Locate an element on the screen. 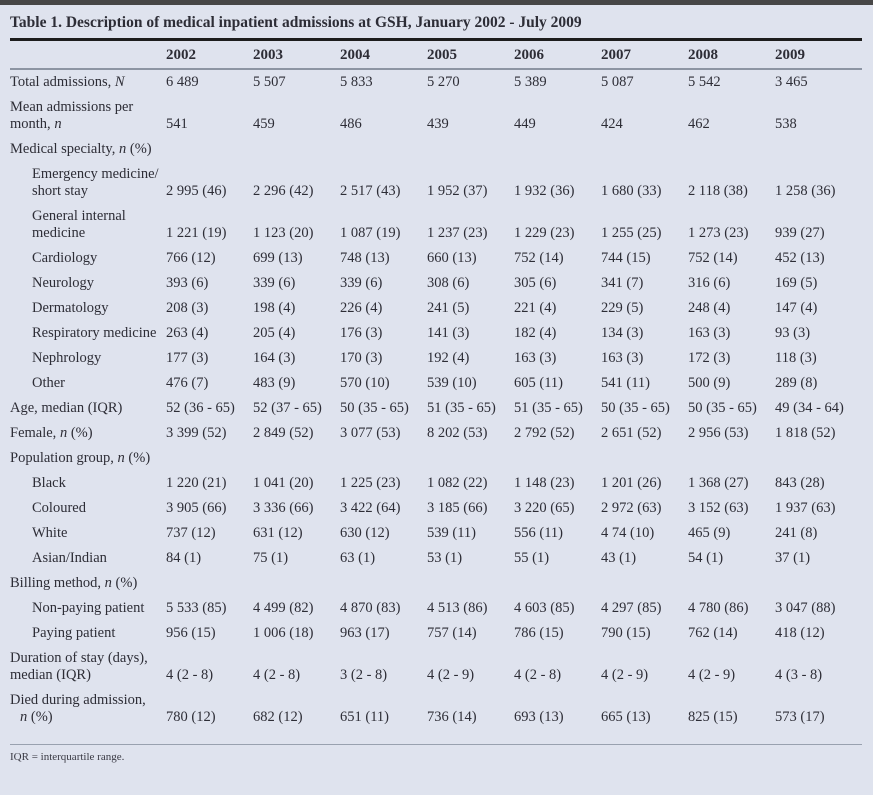 This screenshot has height=795, width=873. table-row: Billing method, n (%) is located at coordinates (436, 583).